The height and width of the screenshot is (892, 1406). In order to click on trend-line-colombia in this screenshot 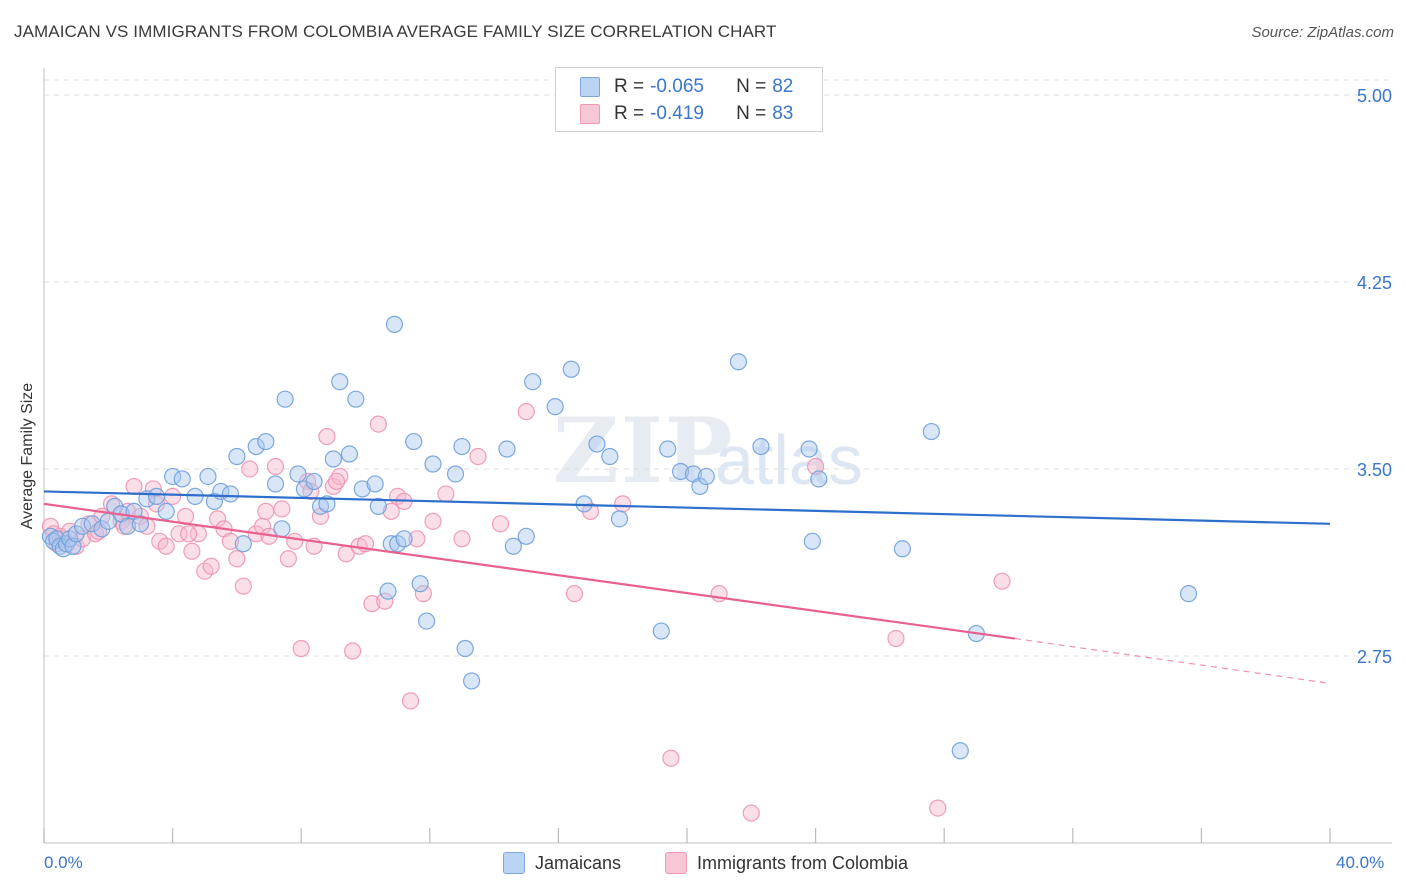, I will do `click(529, 571)`.